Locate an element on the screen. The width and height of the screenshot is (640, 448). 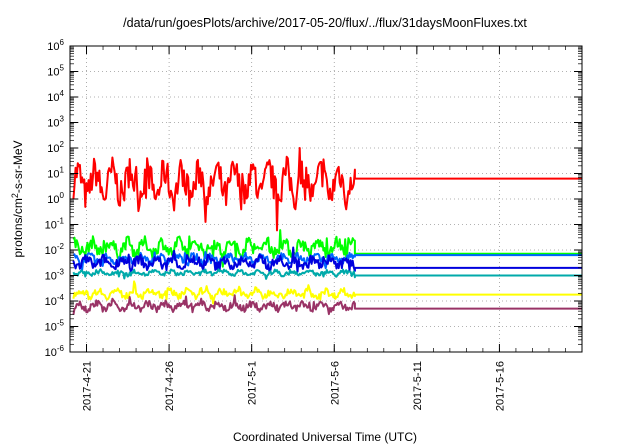
y-tick-label: 10⁰ is located at coordinates (55, 198).